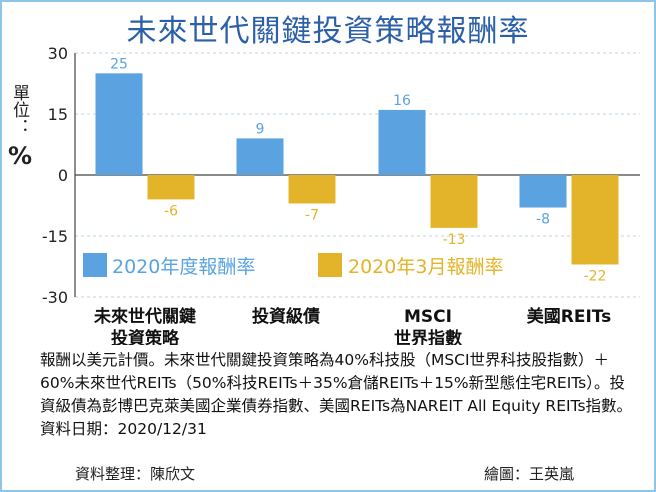 The image size is (656, 492). Describe the element at coordinates (63, 175) in the screenshot. I see `y-tick-label: 0` at that location.